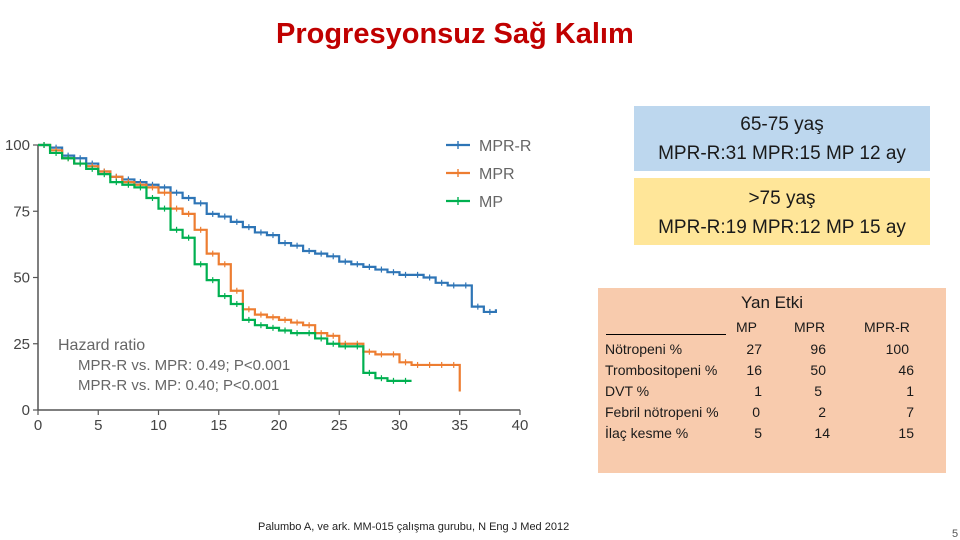  I want to click on column-header-mpr: MPR, so click(810, 327).